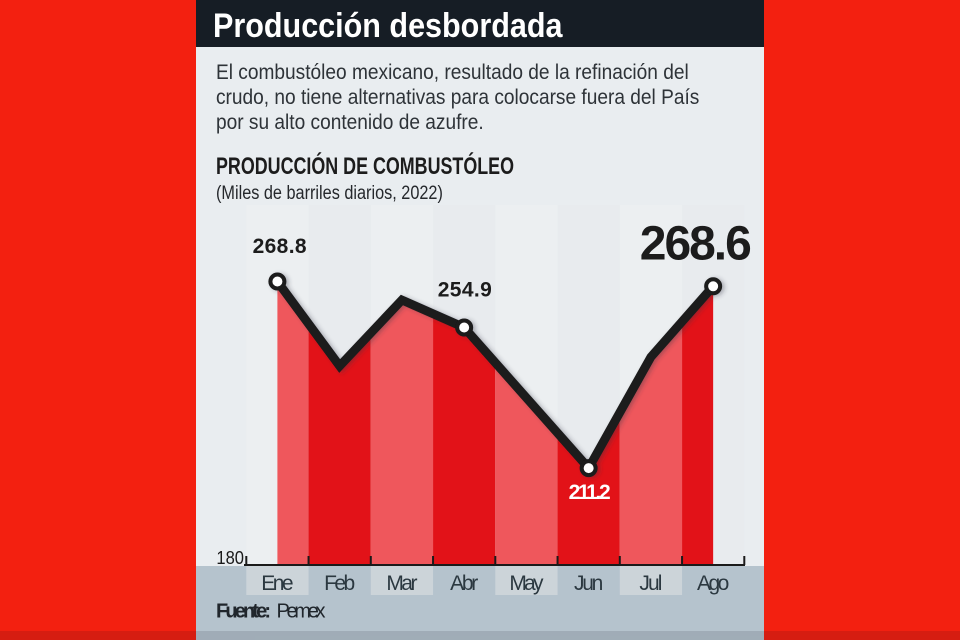  I want to click on svg-text: Jun, so click(588, 583).